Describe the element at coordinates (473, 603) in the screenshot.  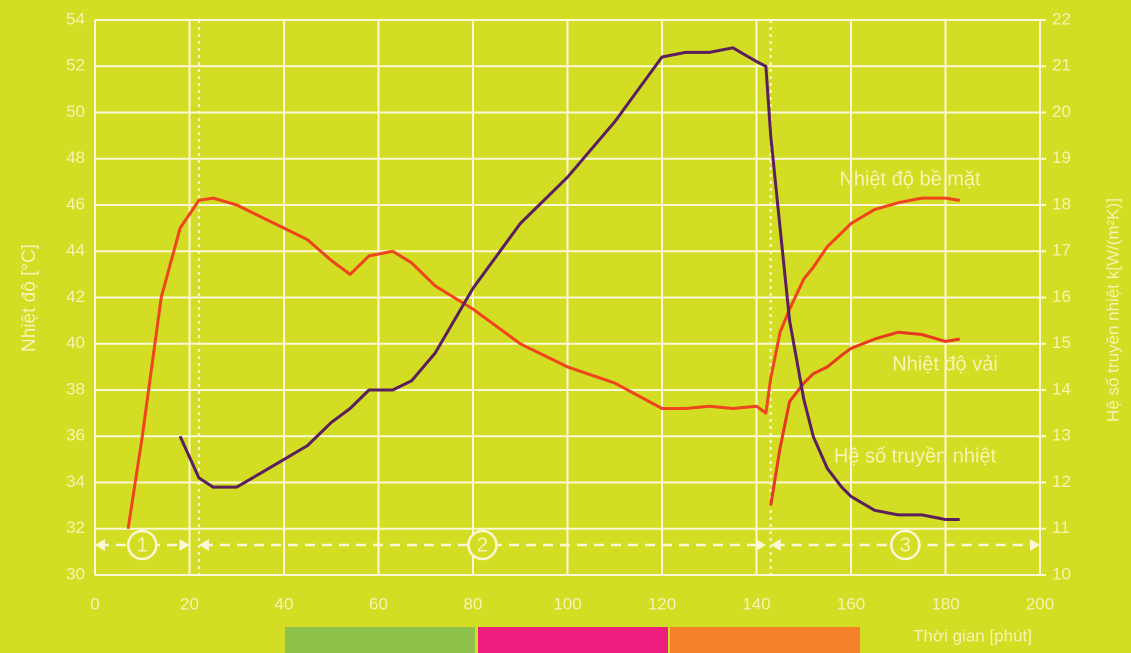
I see `x-tick-label: 80` at that location.